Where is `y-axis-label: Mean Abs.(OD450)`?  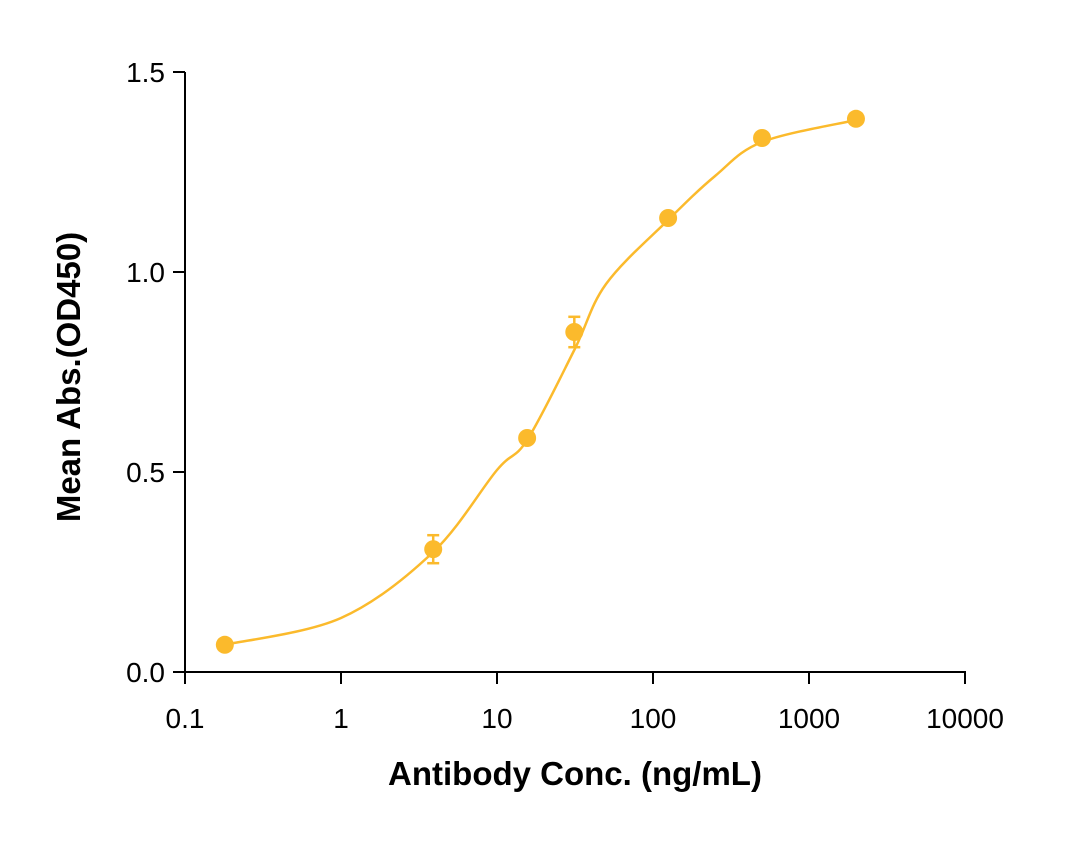
y-axis-label: Mean Abs.(OD450) is located at coordinates (68, 377).